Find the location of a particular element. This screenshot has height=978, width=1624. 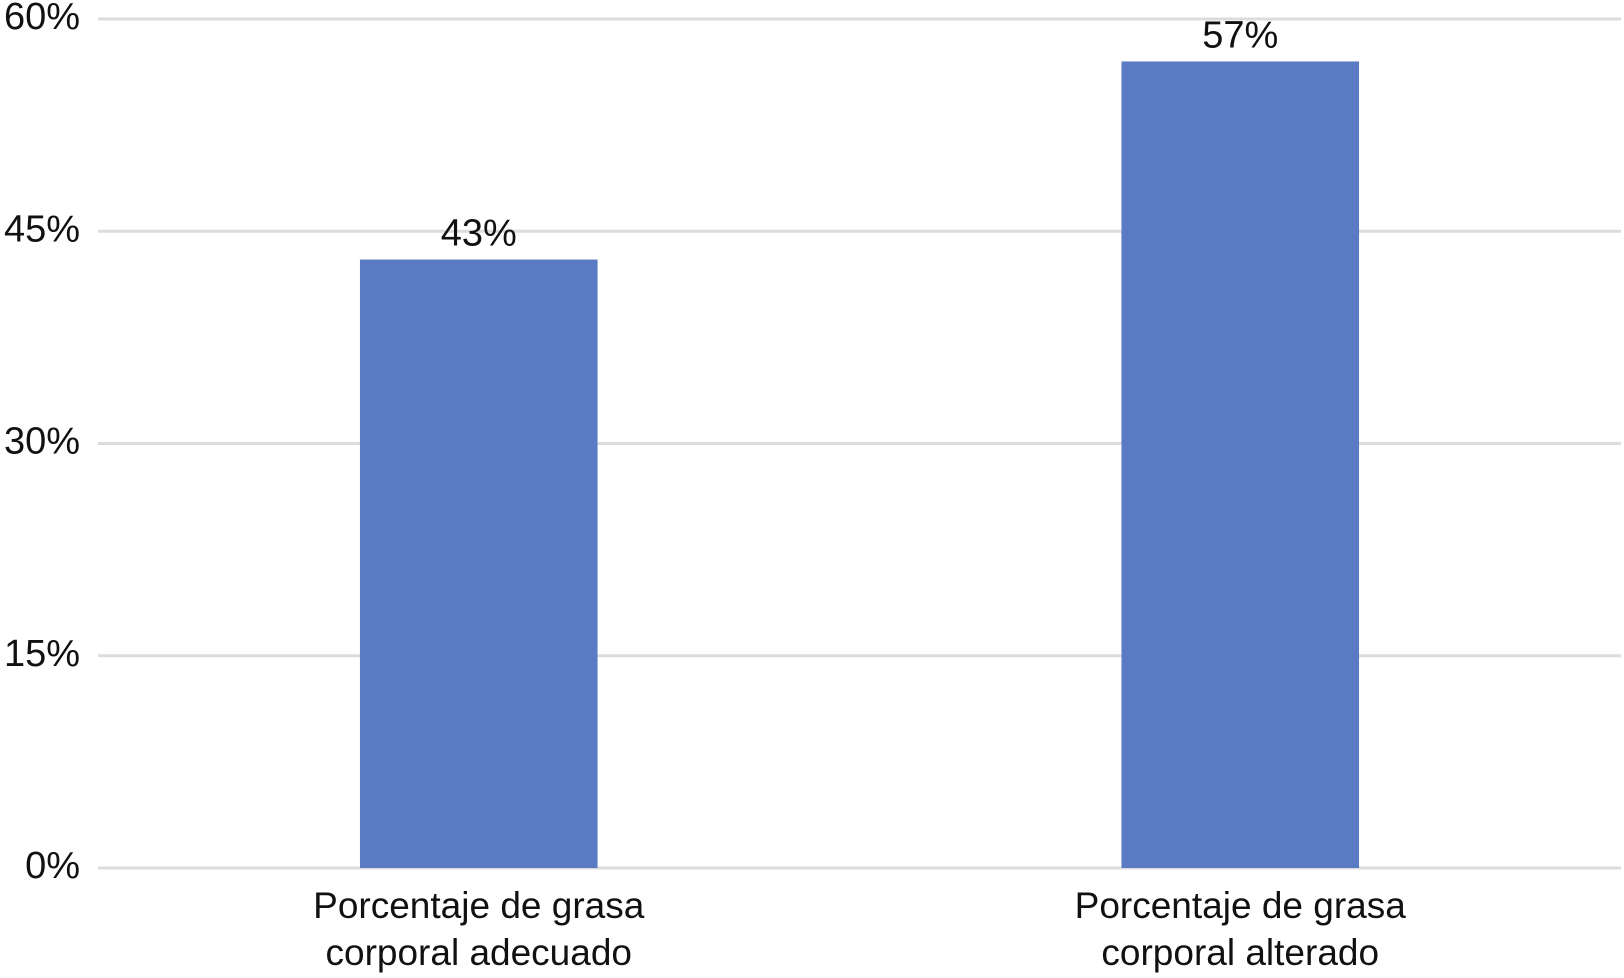

y-tick-label: 0% is located at coordinates (52, 866).